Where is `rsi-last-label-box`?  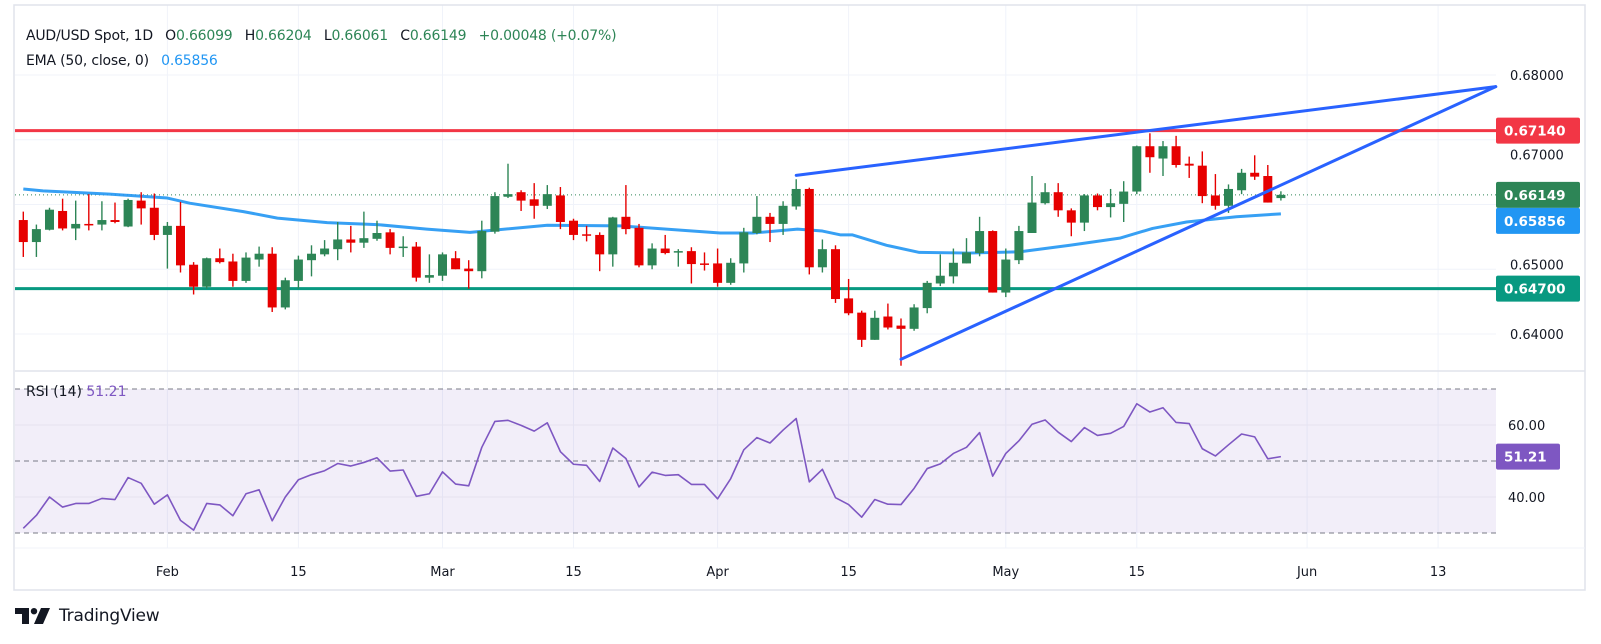
rsi-last-label-box is located at coordinates (1528, 456).